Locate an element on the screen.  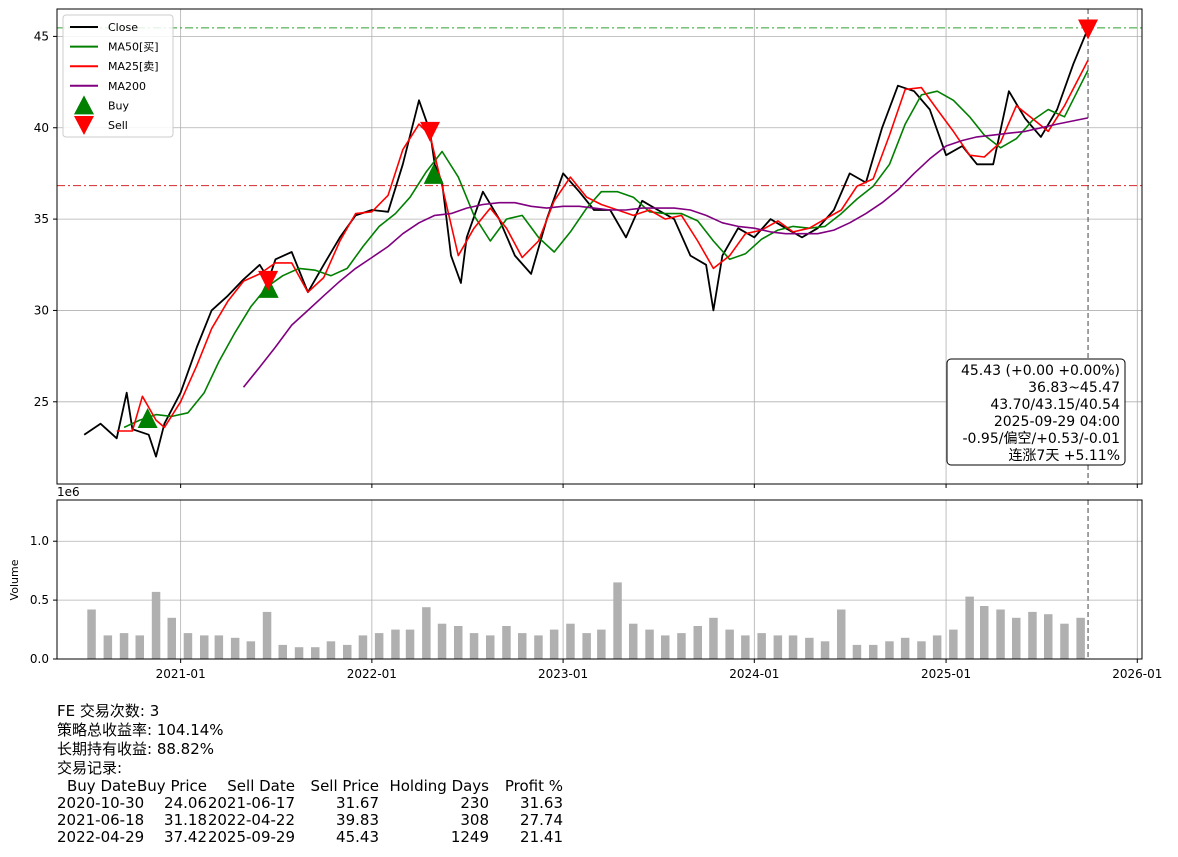
trade-cell: 27.74 is located at coordinates (541, 820).